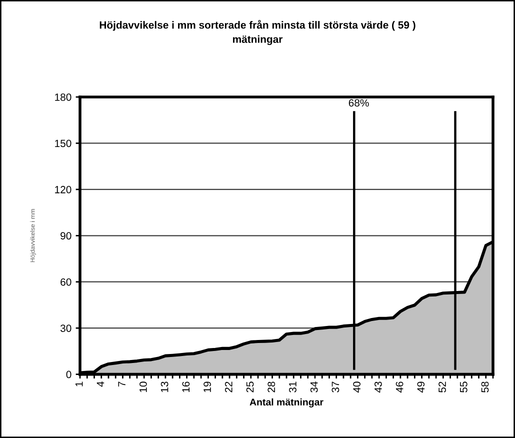 The width and height of the screenshot is (515, 438). What do you see at coordinates (272, 387) in the screenshot?
I see `x-tick-label: 28` at bounding box center [272, 387].